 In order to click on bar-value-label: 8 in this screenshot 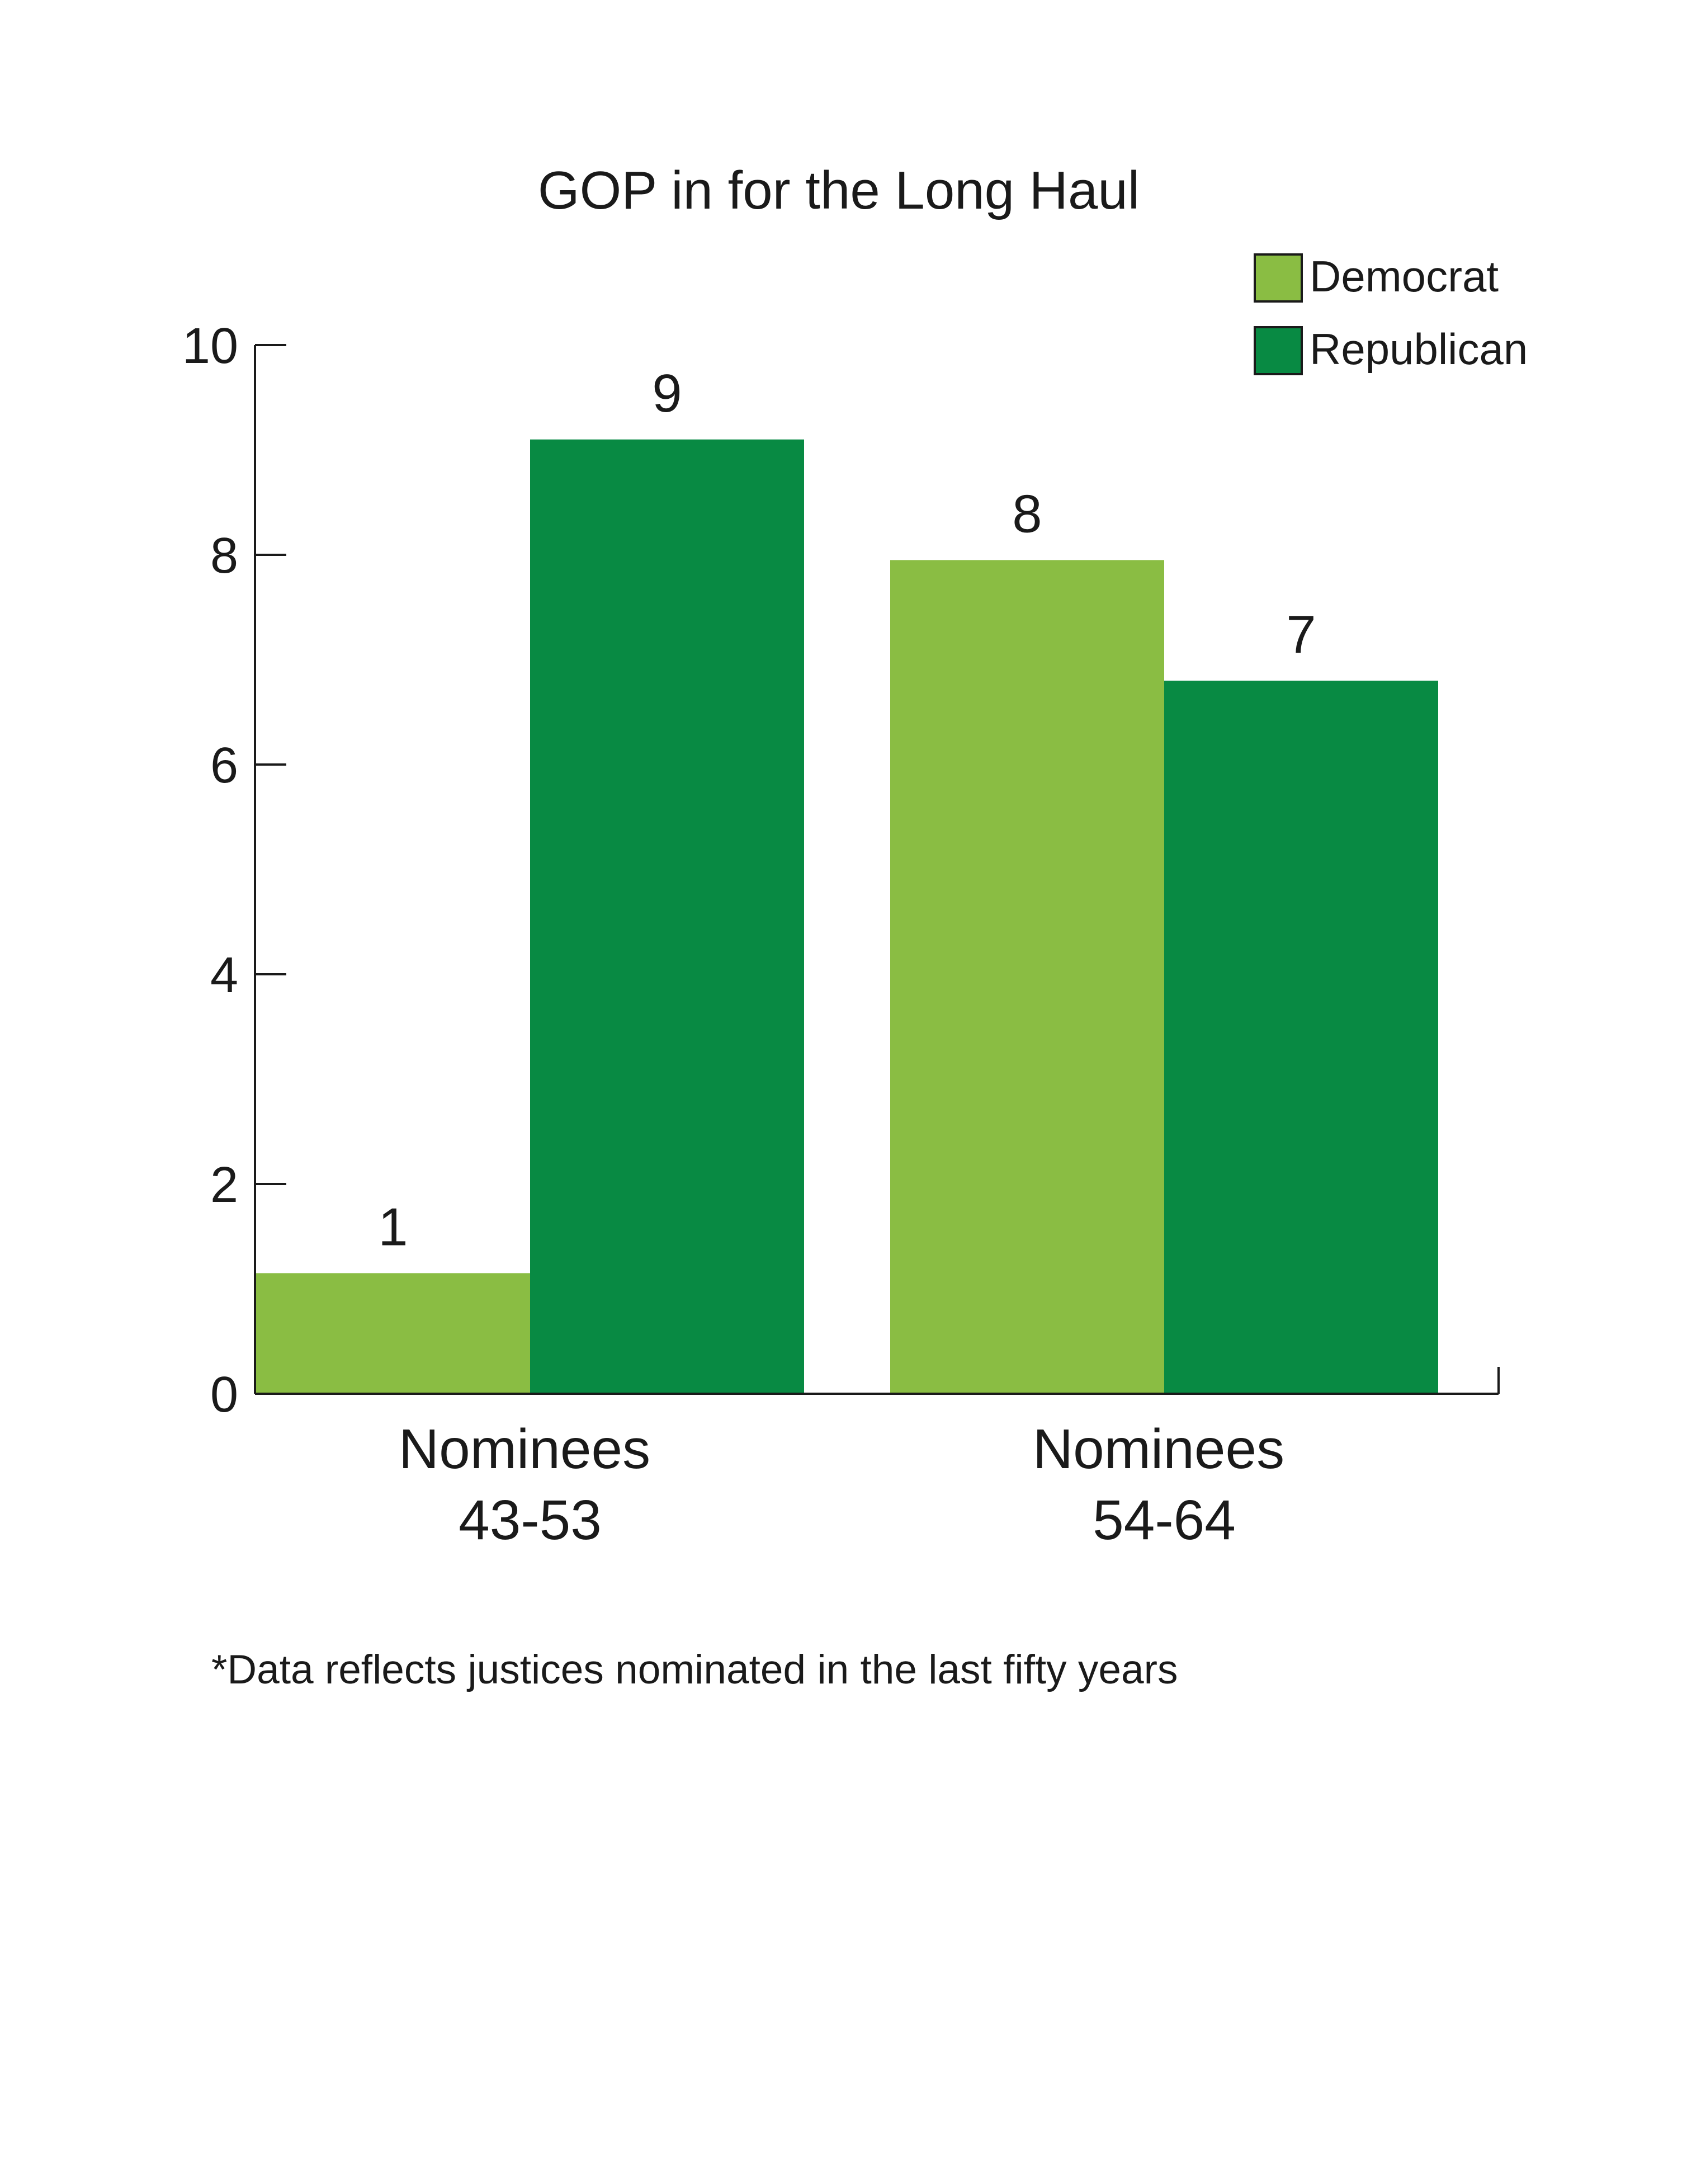, I will do `click(1027, 514)`.